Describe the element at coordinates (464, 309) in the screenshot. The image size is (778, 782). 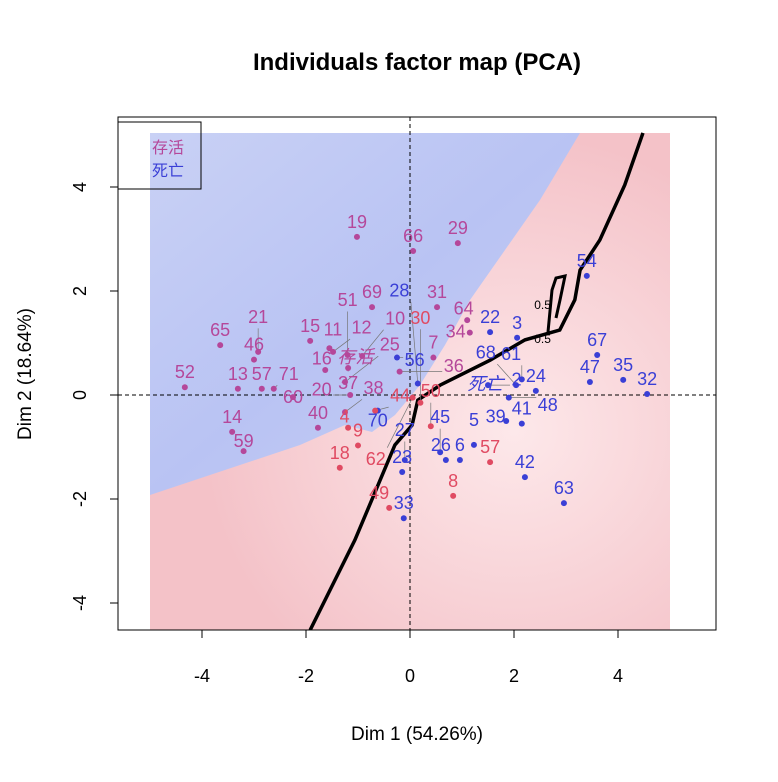
I see `point-label: 64` at that location.